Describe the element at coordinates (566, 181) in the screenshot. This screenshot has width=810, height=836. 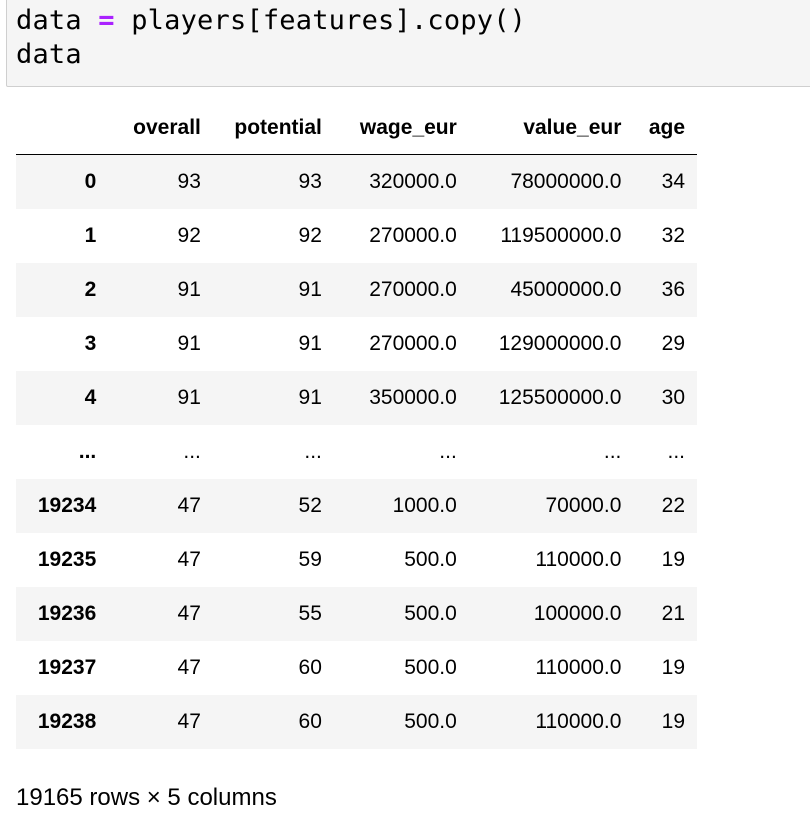
I see `cell-value-eur: 78000000.0` at that location.